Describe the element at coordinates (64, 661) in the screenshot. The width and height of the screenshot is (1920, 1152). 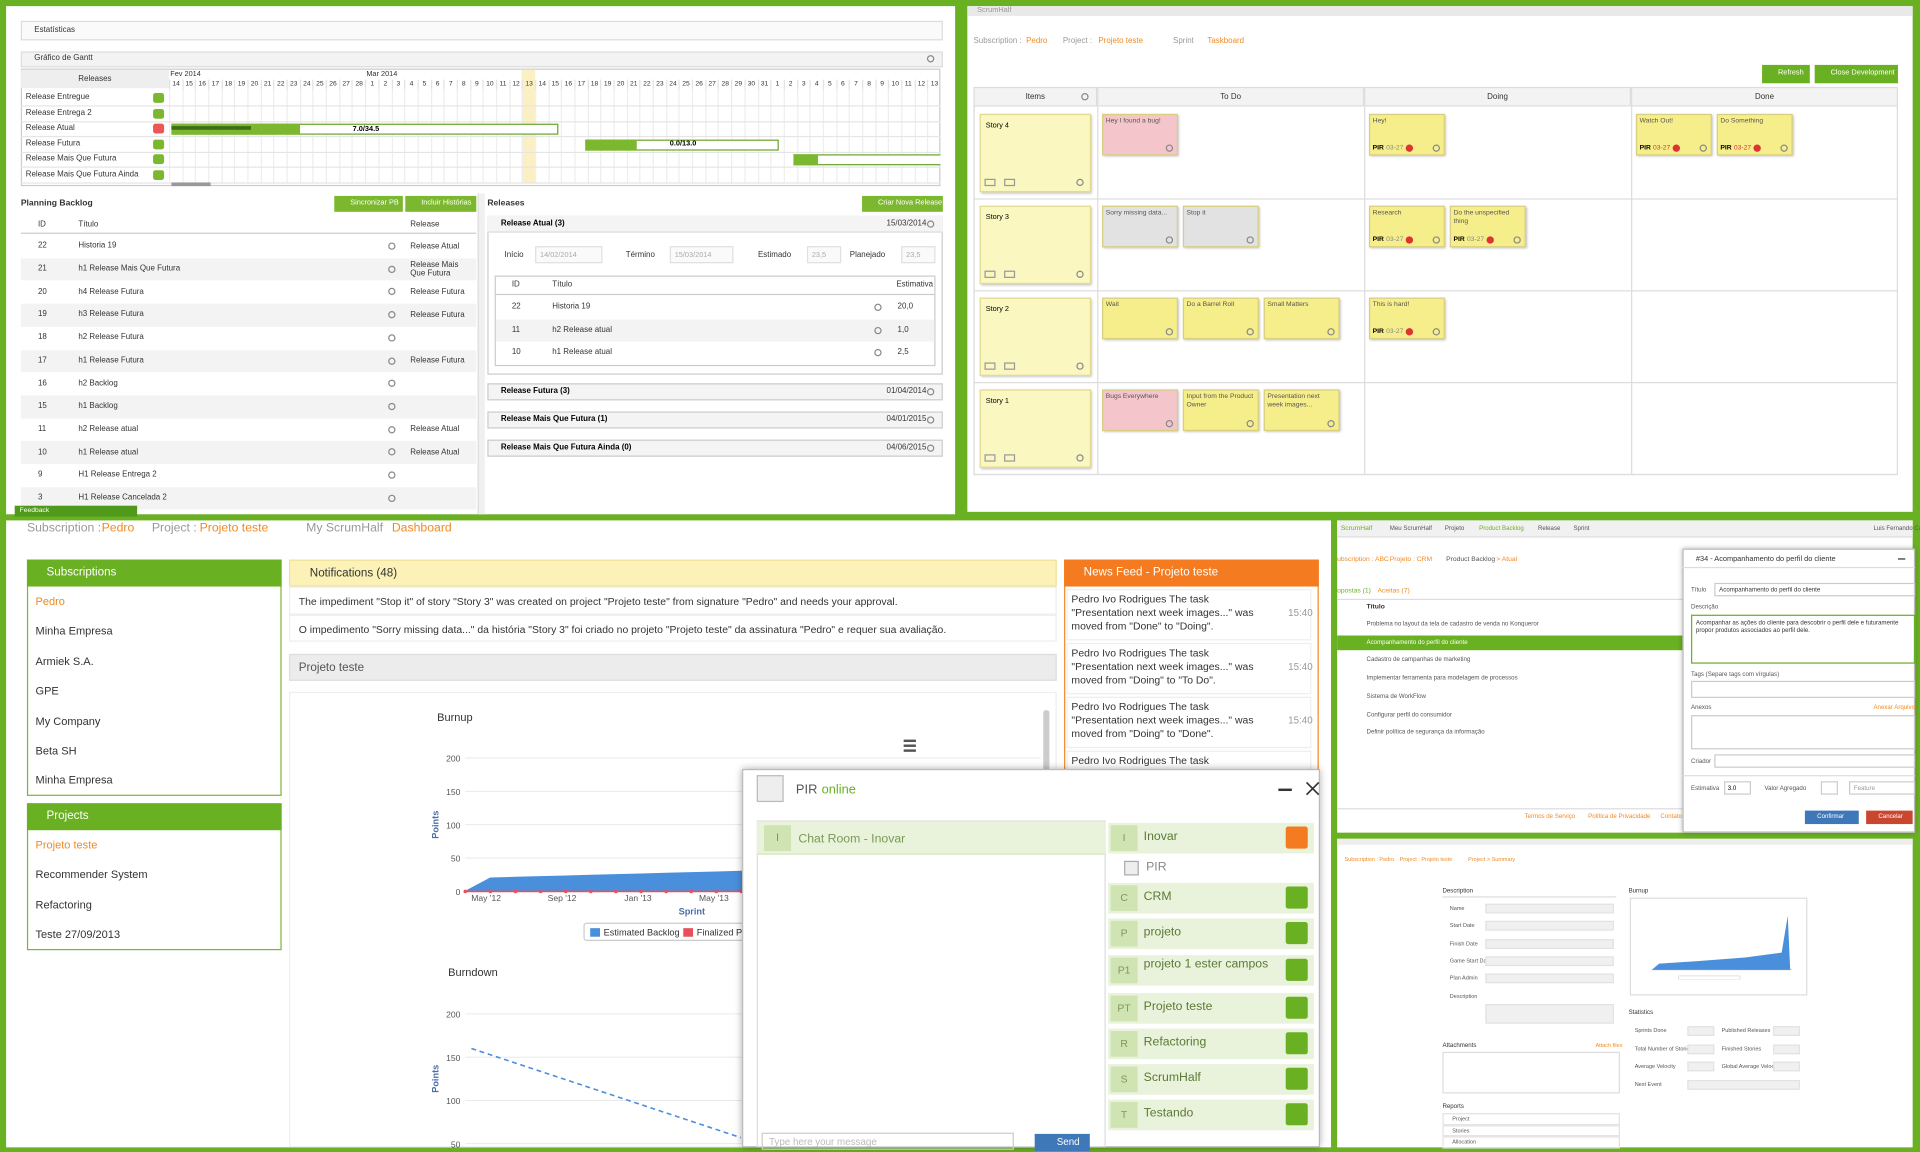
I see `subscriptions-item: Armiek S.A.` at that location.